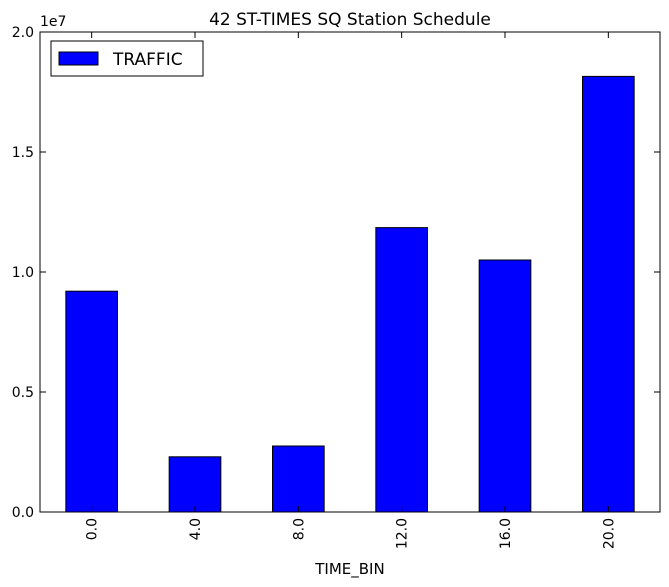 The width and height of the screenshot is (669, 587). I want to click on bar-8.0, so click(298, 479).